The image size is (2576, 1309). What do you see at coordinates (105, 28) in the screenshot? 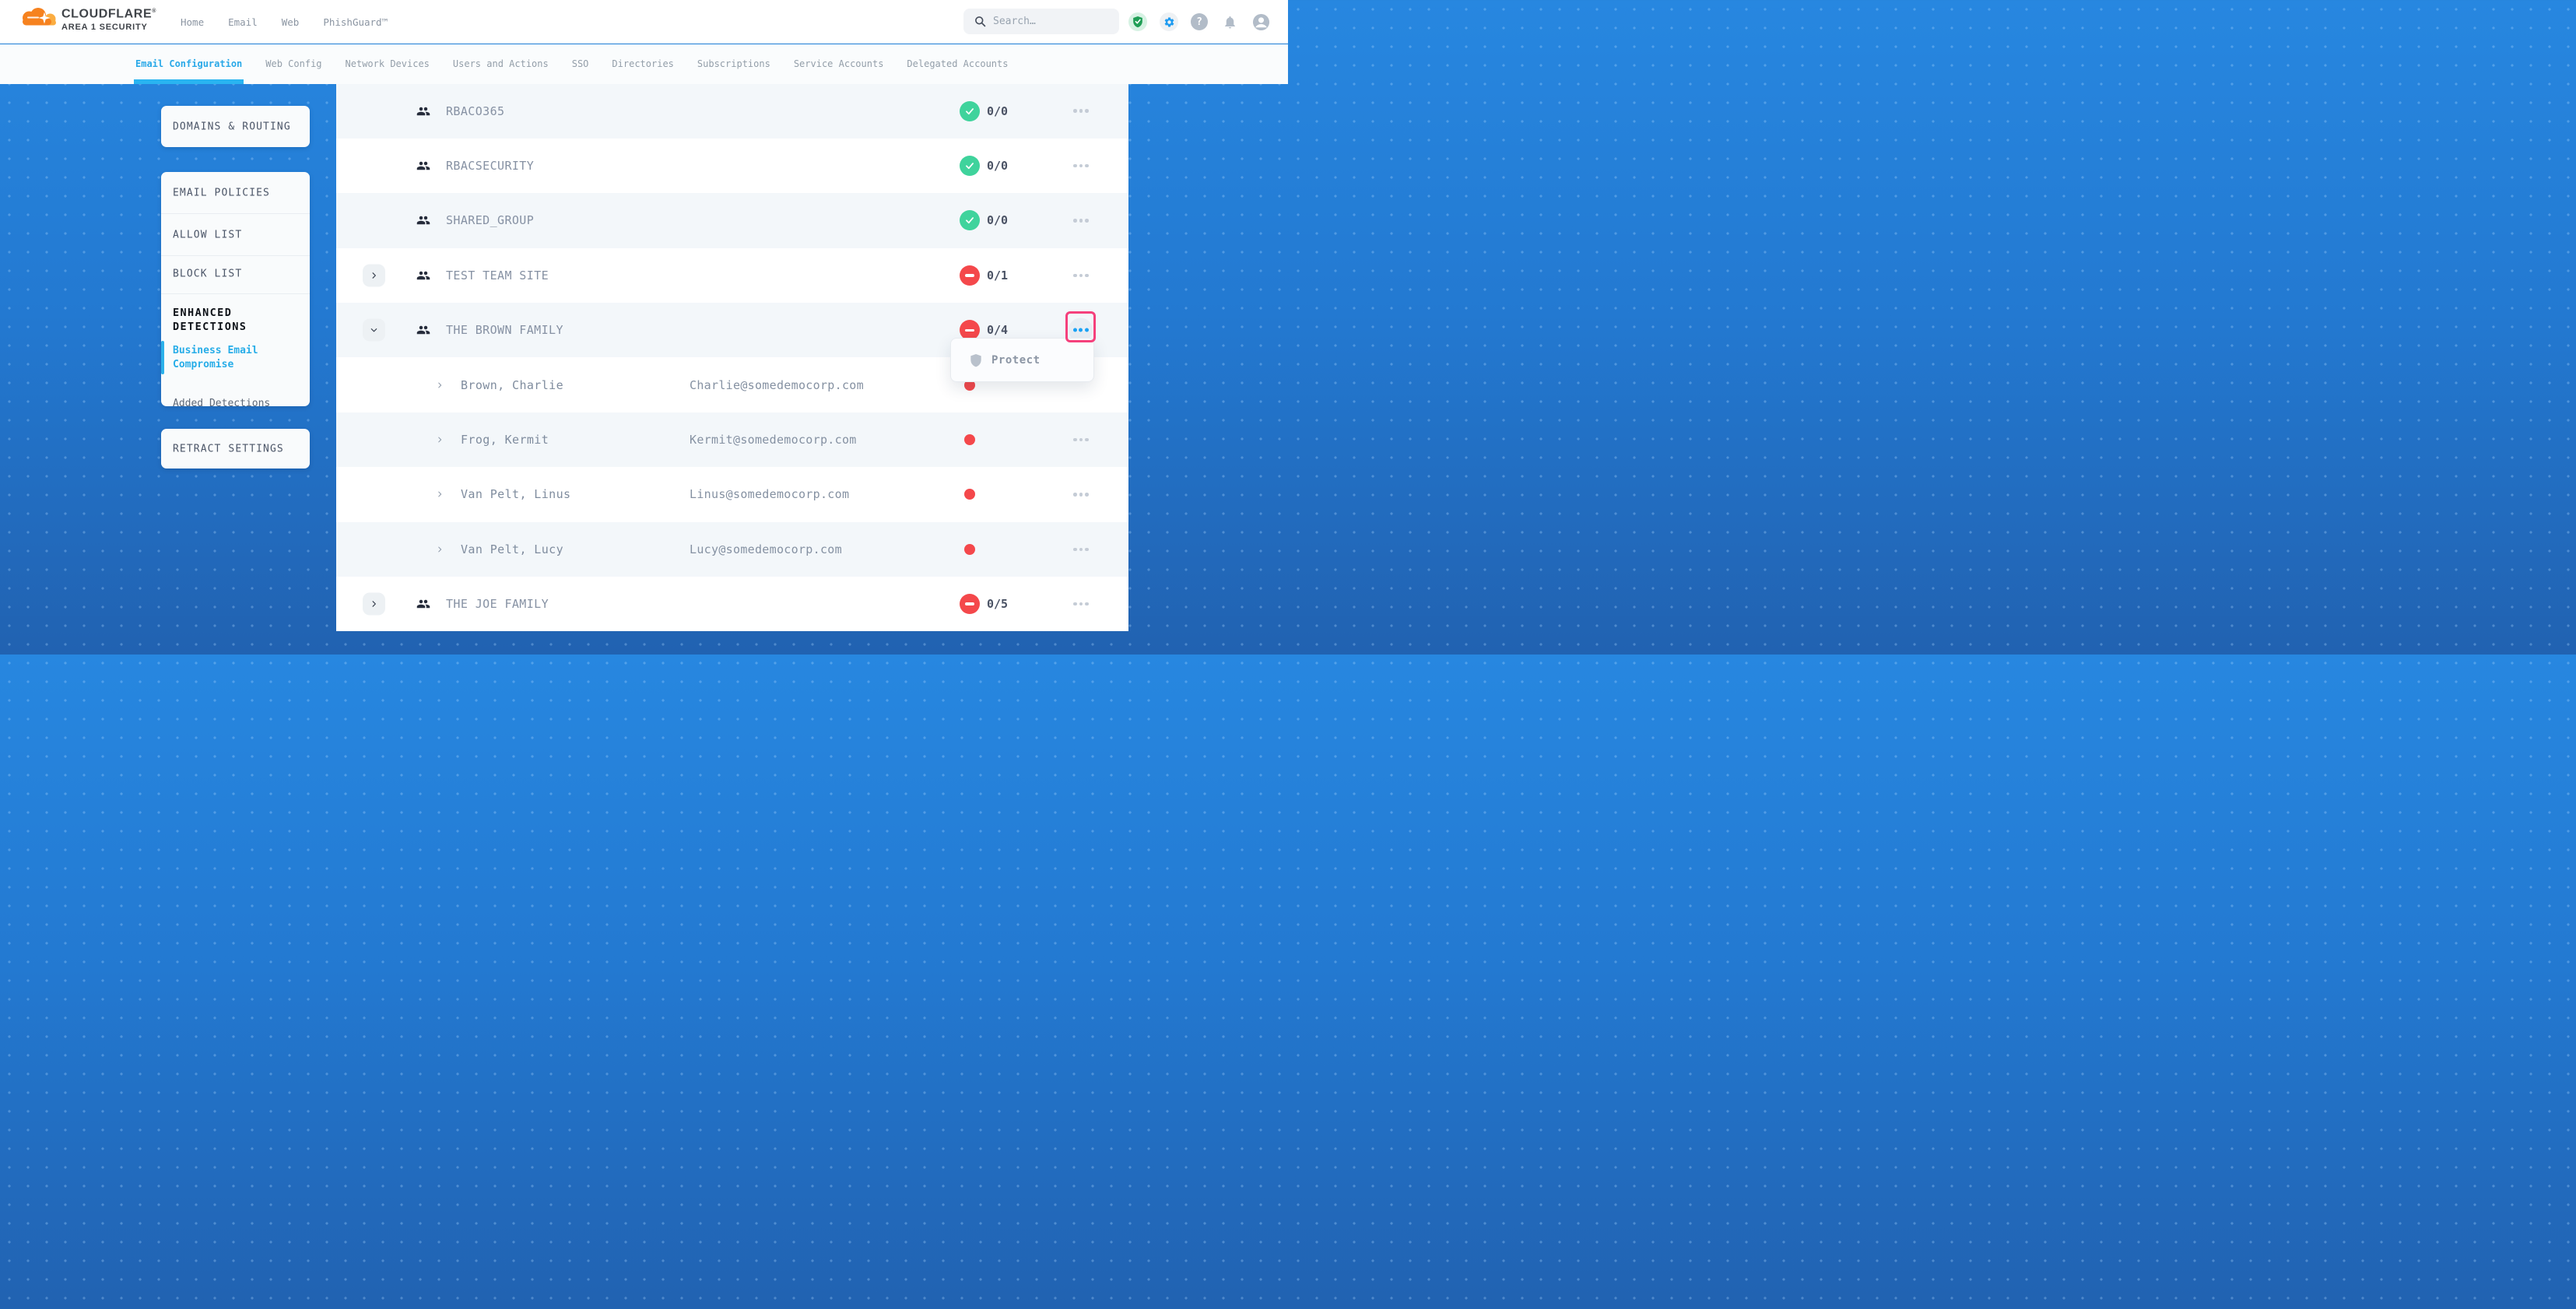
I see `brand-subtitle: AREA 1 SECURITY` at bounding box center [105, 28].